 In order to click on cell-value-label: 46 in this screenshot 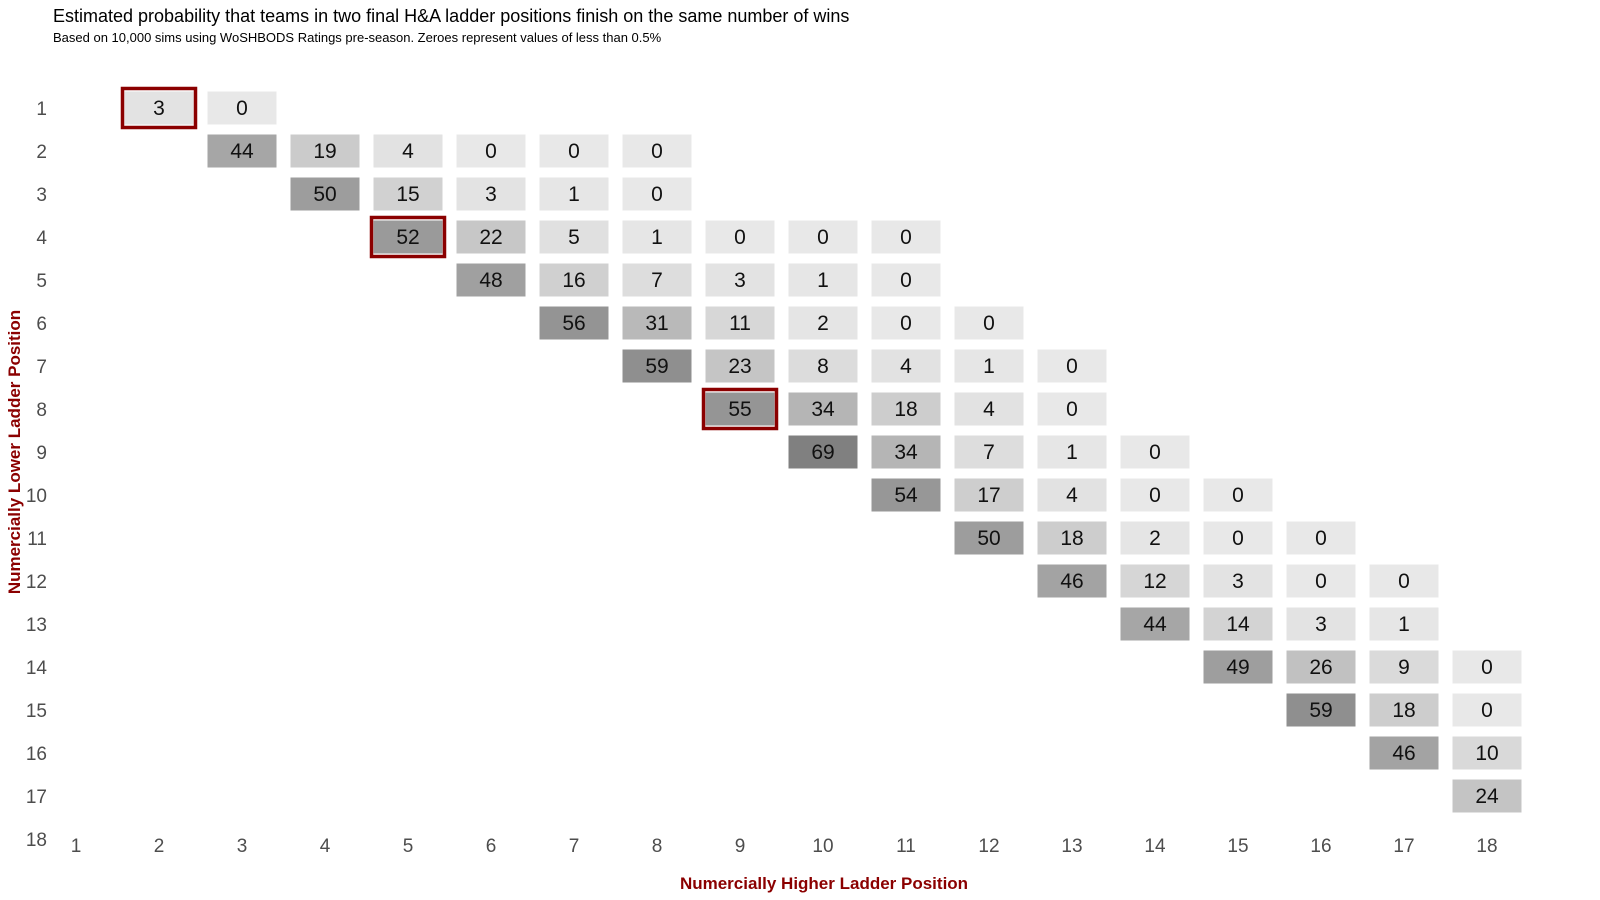, I will do `click(1071, 581)`.